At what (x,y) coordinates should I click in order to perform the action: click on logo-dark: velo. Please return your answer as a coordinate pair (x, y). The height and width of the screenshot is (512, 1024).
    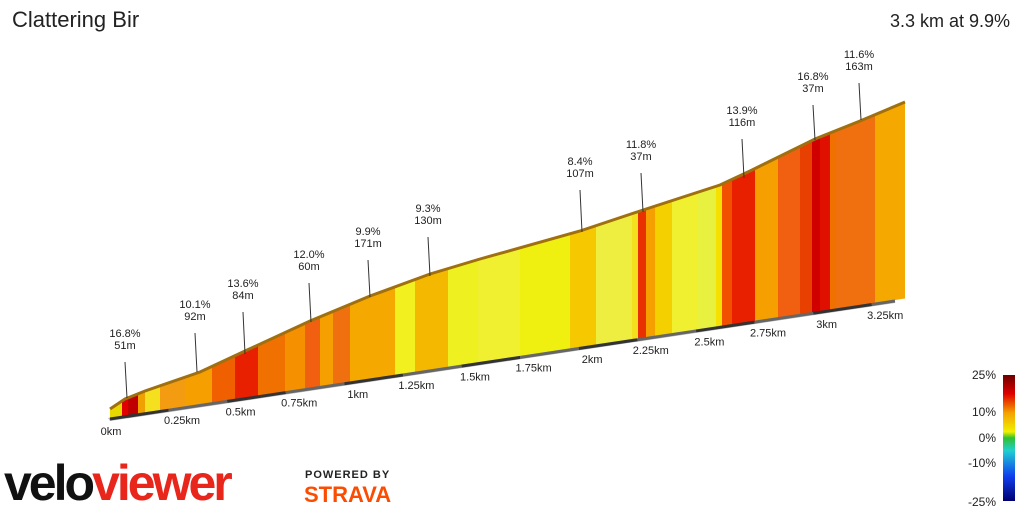
    Looking at the image, I should click on (49, 483).